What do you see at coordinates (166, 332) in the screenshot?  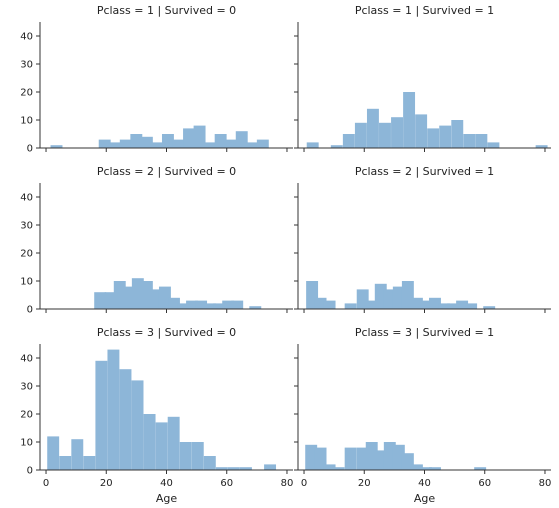 I see `panel-title: Pclass = 3 | Survived = 0` at bounding box center [166, 332].